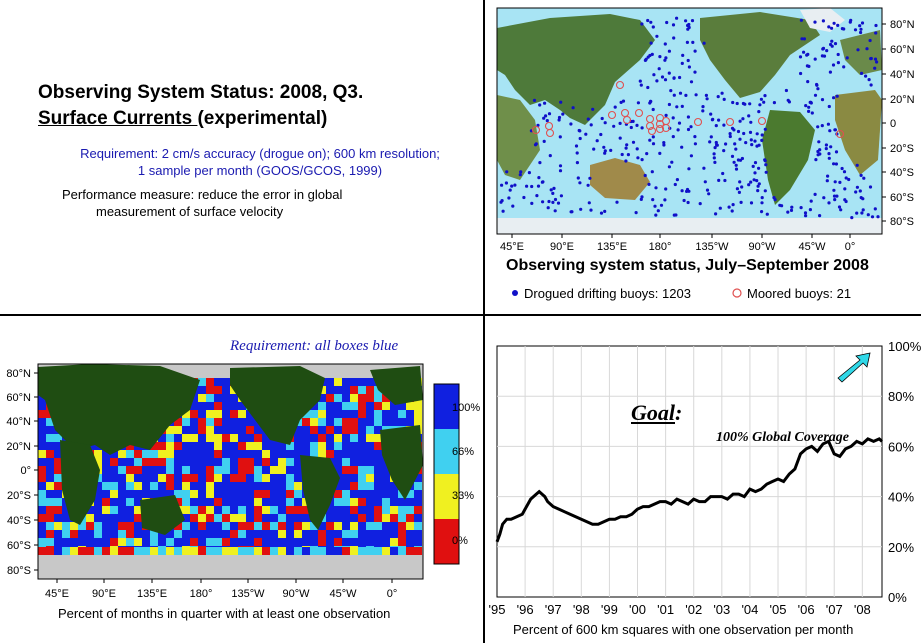 The image size is (921, 643). What do you see at coordinates (80, 482) in the screenshot?
I see `africa-landmass` at bounding box center [80, 482].